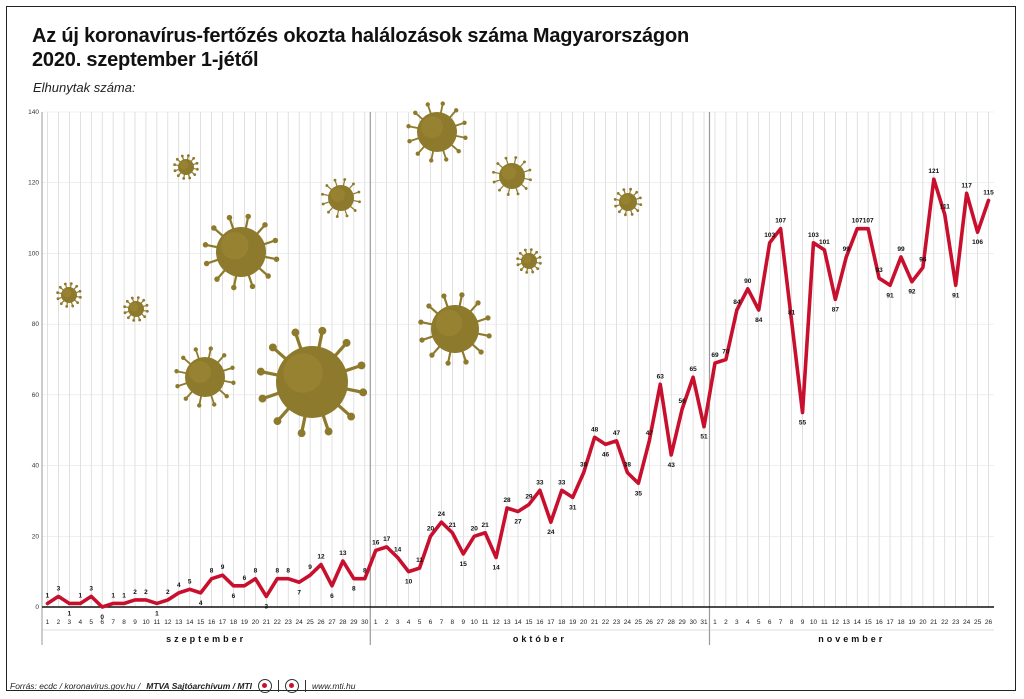 The height and width of the screenshot is (699, 1024). Describe the element at coordinates (769, 235) in the screenshot. I see `data-label: 103` at that location.